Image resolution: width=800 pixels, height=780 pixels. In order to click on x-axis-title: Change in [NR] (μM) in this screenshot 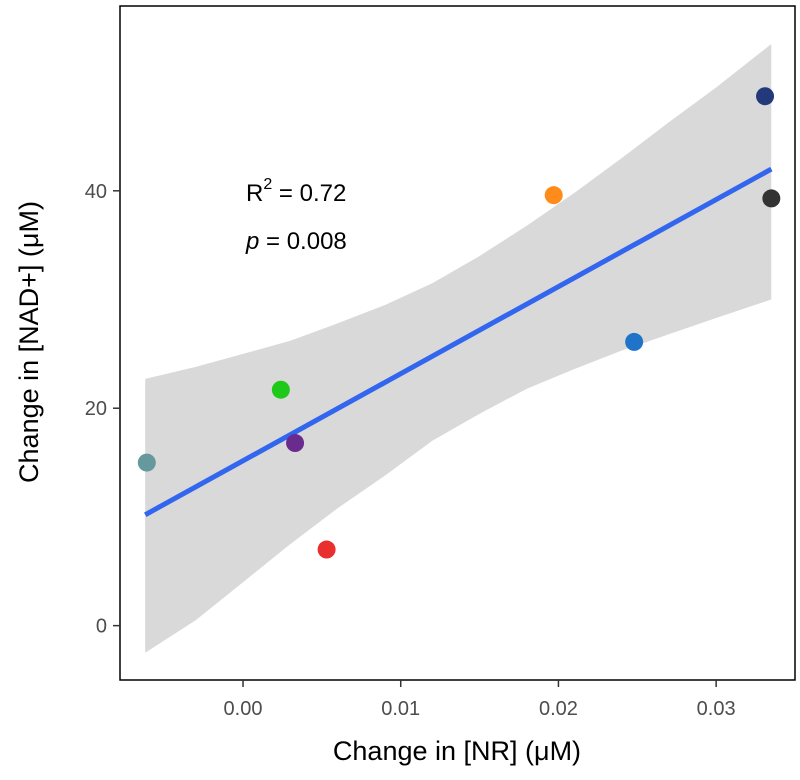, I will do `click(457, 751)`.